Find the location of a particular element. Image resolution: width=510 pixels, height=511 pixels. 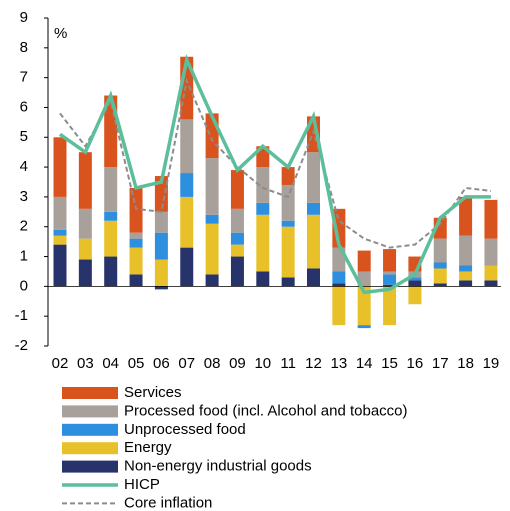

y-tick-label: 9 is located at coordinates (24, 17).